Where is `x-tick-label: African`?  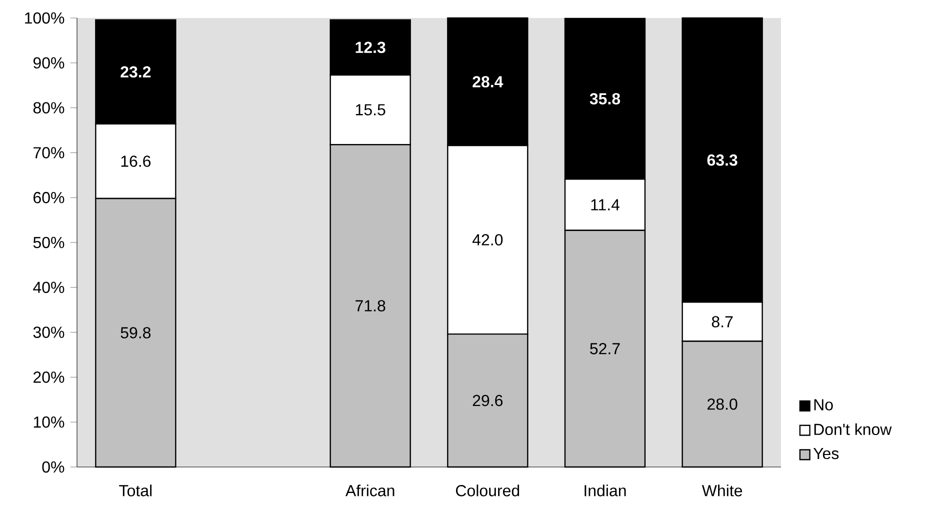
x-tick-label: African is located at coordinates (369, 490).